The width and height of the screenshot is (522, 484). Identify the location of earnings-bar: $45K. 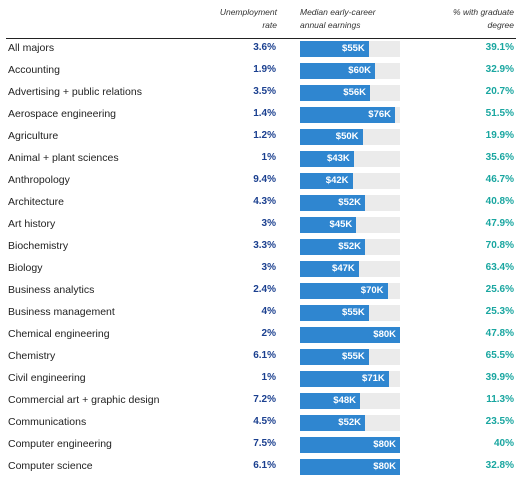
(328, 225).